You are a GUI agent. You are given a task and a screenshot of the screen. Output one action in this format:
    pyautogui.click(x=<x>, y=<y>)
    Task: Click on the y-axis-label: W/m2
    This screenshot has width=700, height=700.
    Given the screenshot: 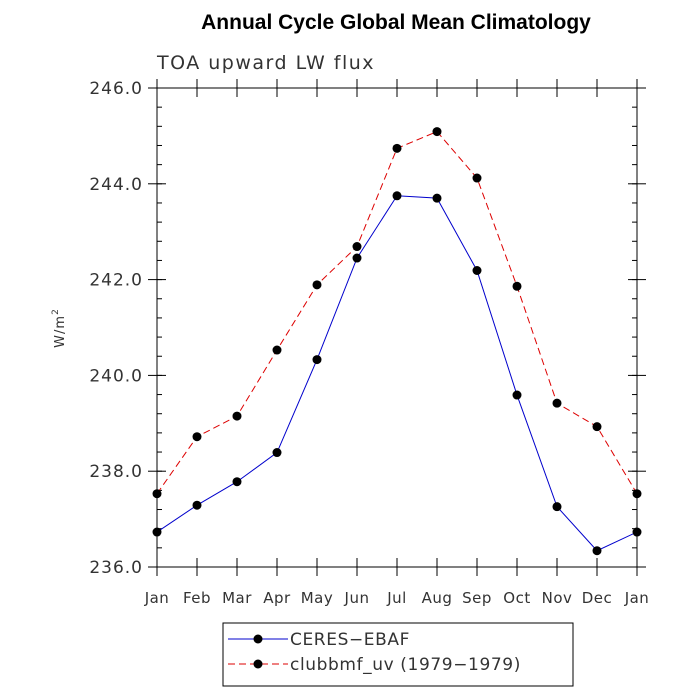 What is the action you would take?
    pyautogui.click(x=59, y=328)
    